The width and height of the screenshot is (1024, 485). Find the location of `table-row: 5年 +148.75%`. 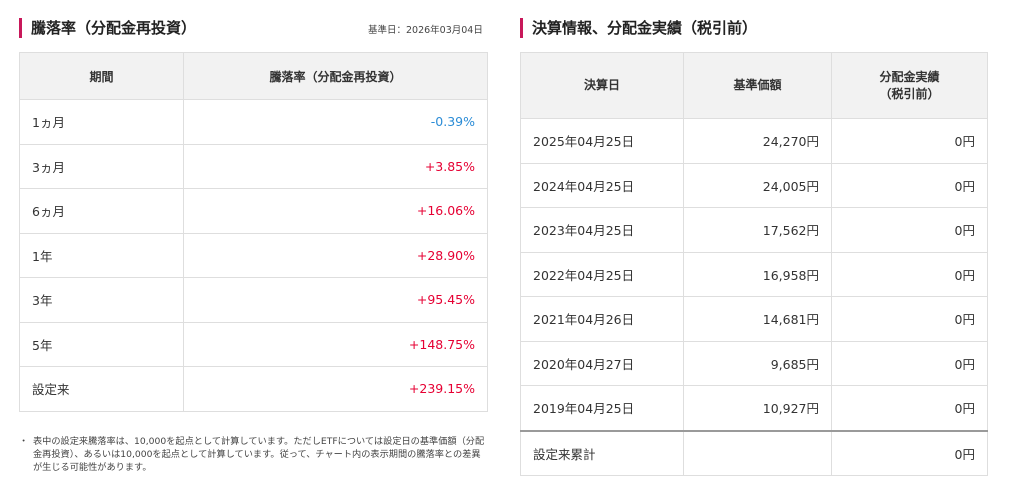

table-row: 5年 +148.75% is located at coordinates (253, 344).